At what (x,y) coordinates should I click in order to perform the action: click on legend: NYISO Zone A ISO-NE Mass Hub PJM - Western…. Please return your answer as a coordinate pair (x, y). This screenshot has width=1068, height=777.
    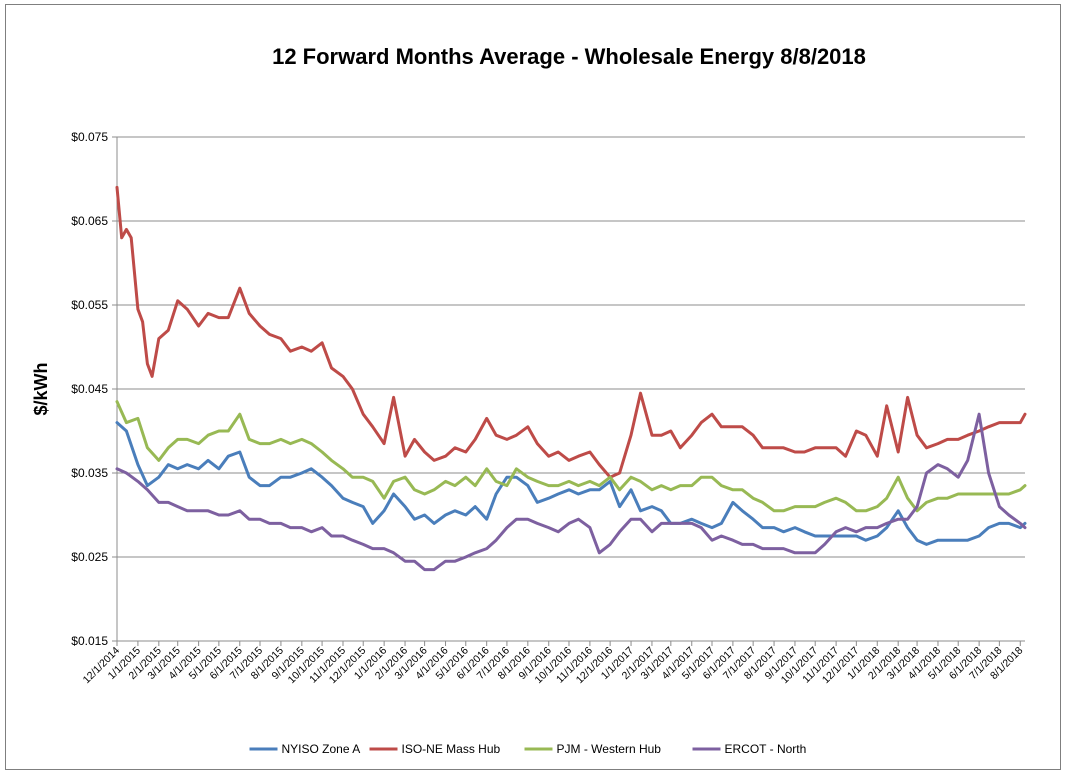
    Looking at the image, I should click on (528, 749).